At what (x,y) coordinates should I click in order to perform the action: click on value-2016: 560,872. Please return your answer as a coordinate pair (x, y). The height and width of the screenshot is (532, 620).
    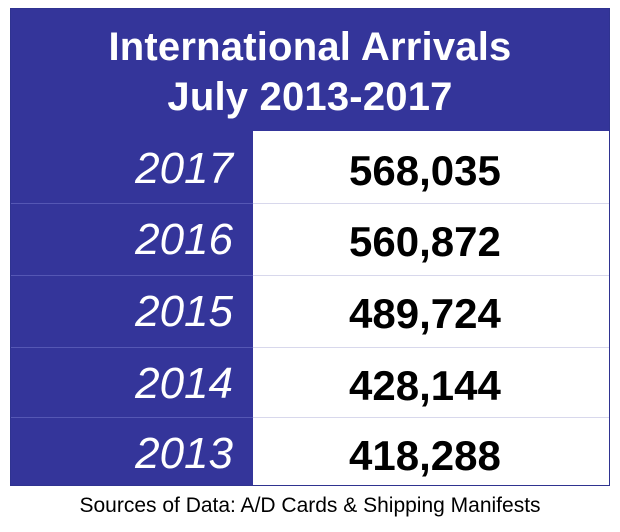
    Looking at the image, I should click on (425, 241).